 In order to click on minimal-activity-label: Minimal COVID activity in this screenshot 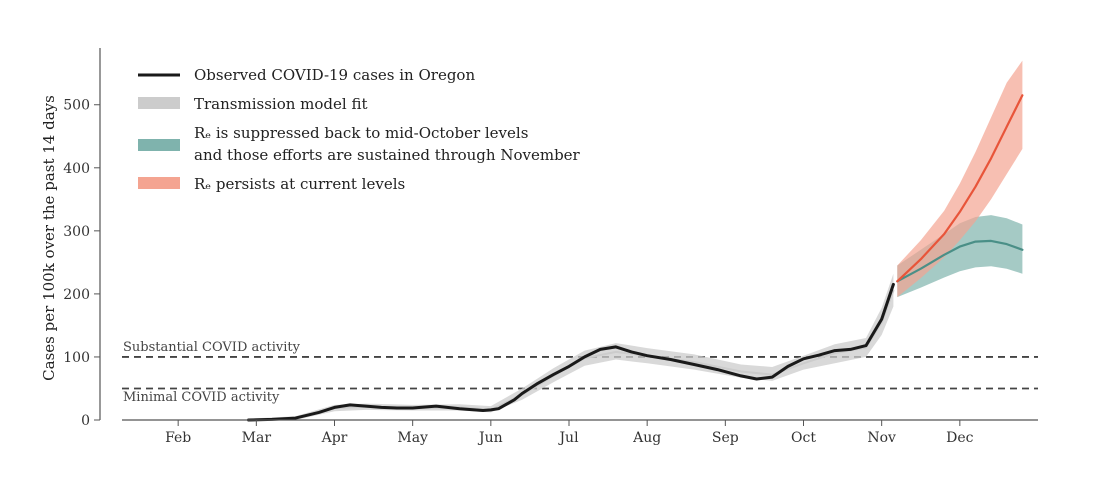, I will do `click(201, 397)`.